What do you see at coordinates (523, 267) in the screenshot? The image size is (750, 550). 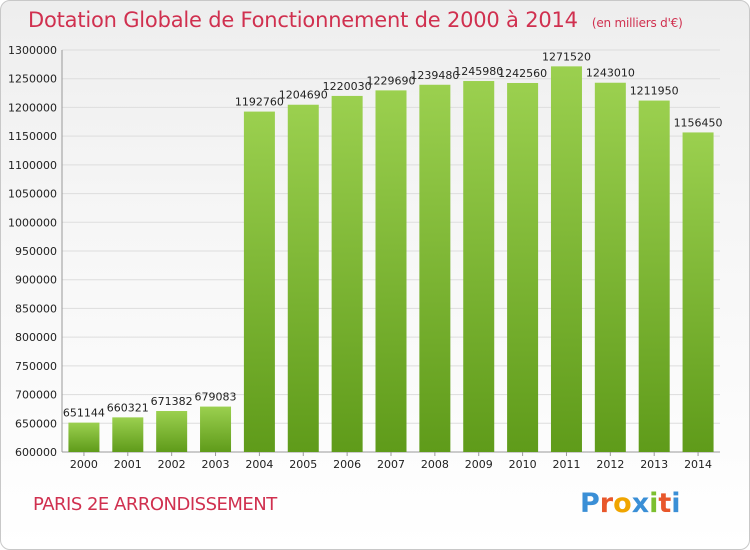 I see `bar-2010` at bounding box center [523, 267].